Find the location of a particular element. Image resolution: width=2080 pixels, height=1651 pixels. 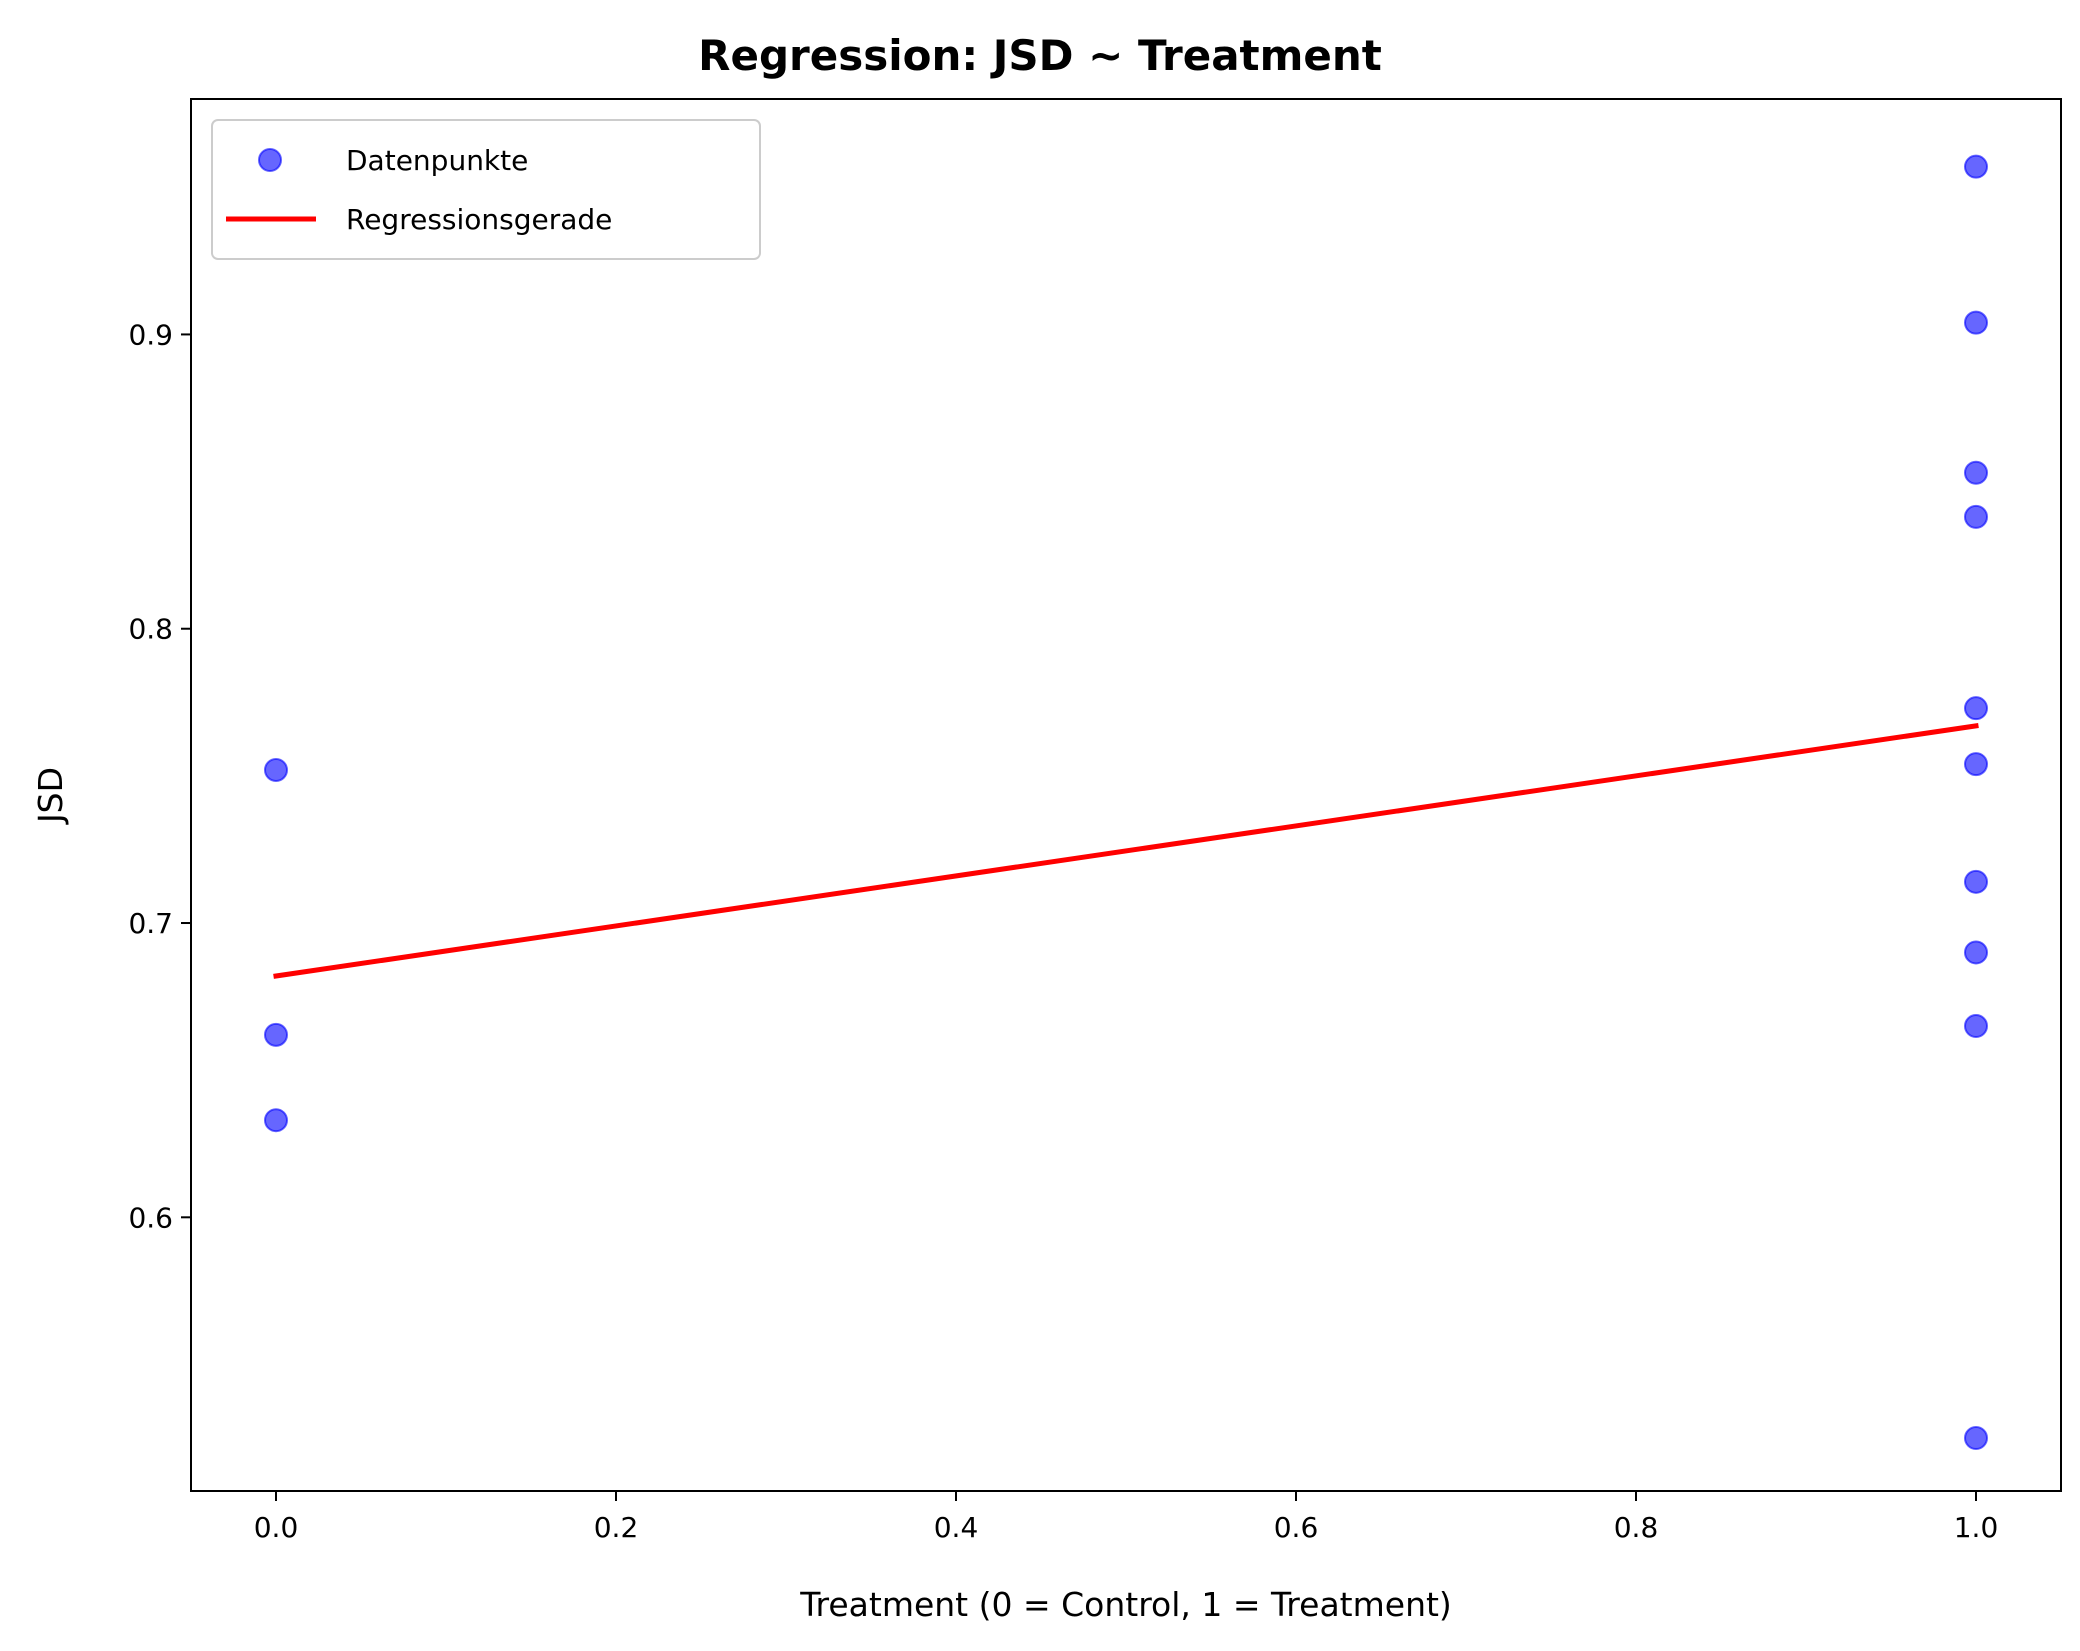

regression-line is located at coordinates (1126, 851).